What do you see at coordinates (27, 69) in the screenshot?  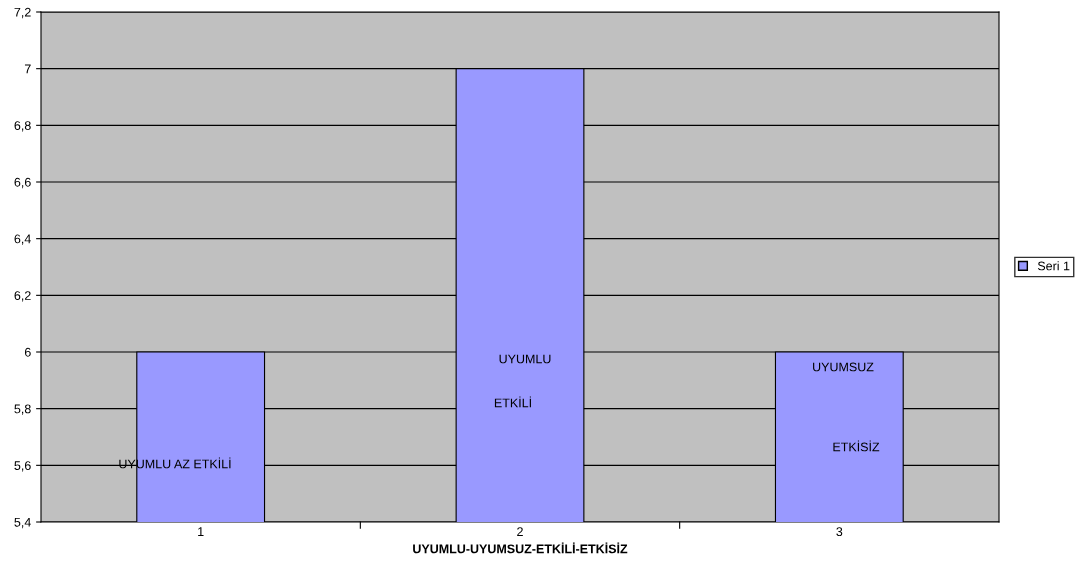 I see `y-tick-label: 7` at bounding box center [27, 69].